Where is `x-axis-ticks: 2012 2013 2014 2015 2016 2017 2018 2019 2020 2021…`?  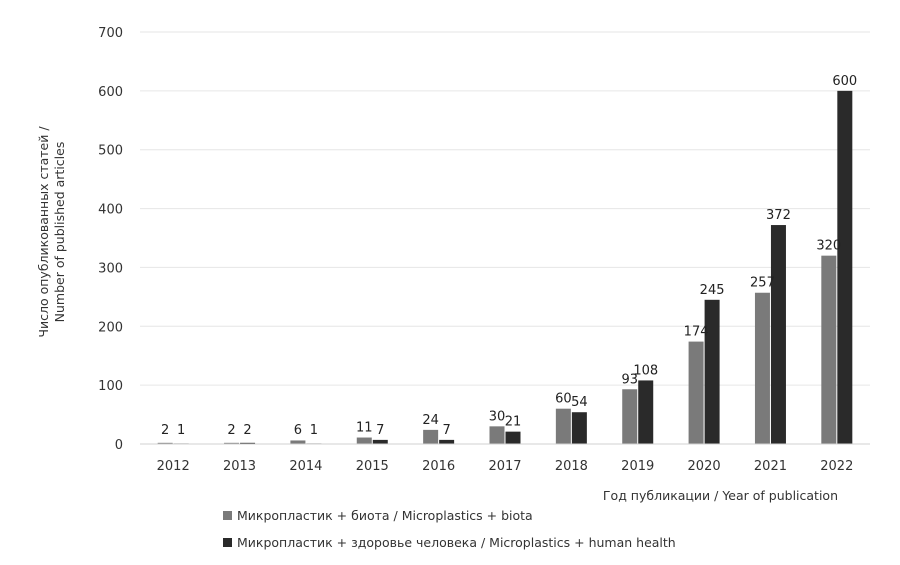
x-axis-ticks: 2012 2013 2014 2015 2016 2017 2018 2019 2020 2021… is located at coordinates (505, 466).